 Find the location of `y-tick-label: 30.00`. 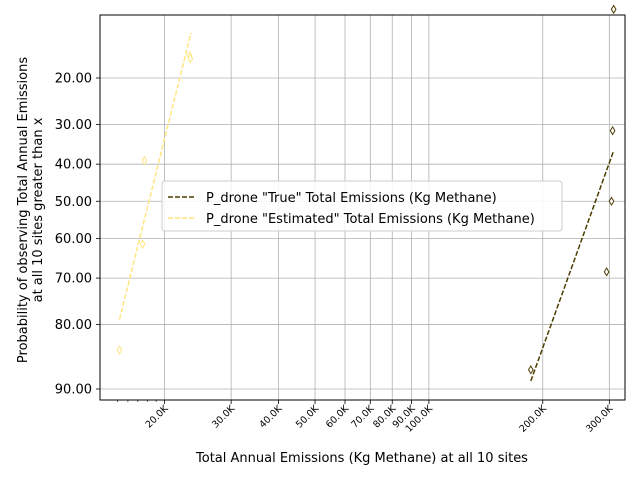

y-tick-label: 30.00 is located at coordinates (73, 125).